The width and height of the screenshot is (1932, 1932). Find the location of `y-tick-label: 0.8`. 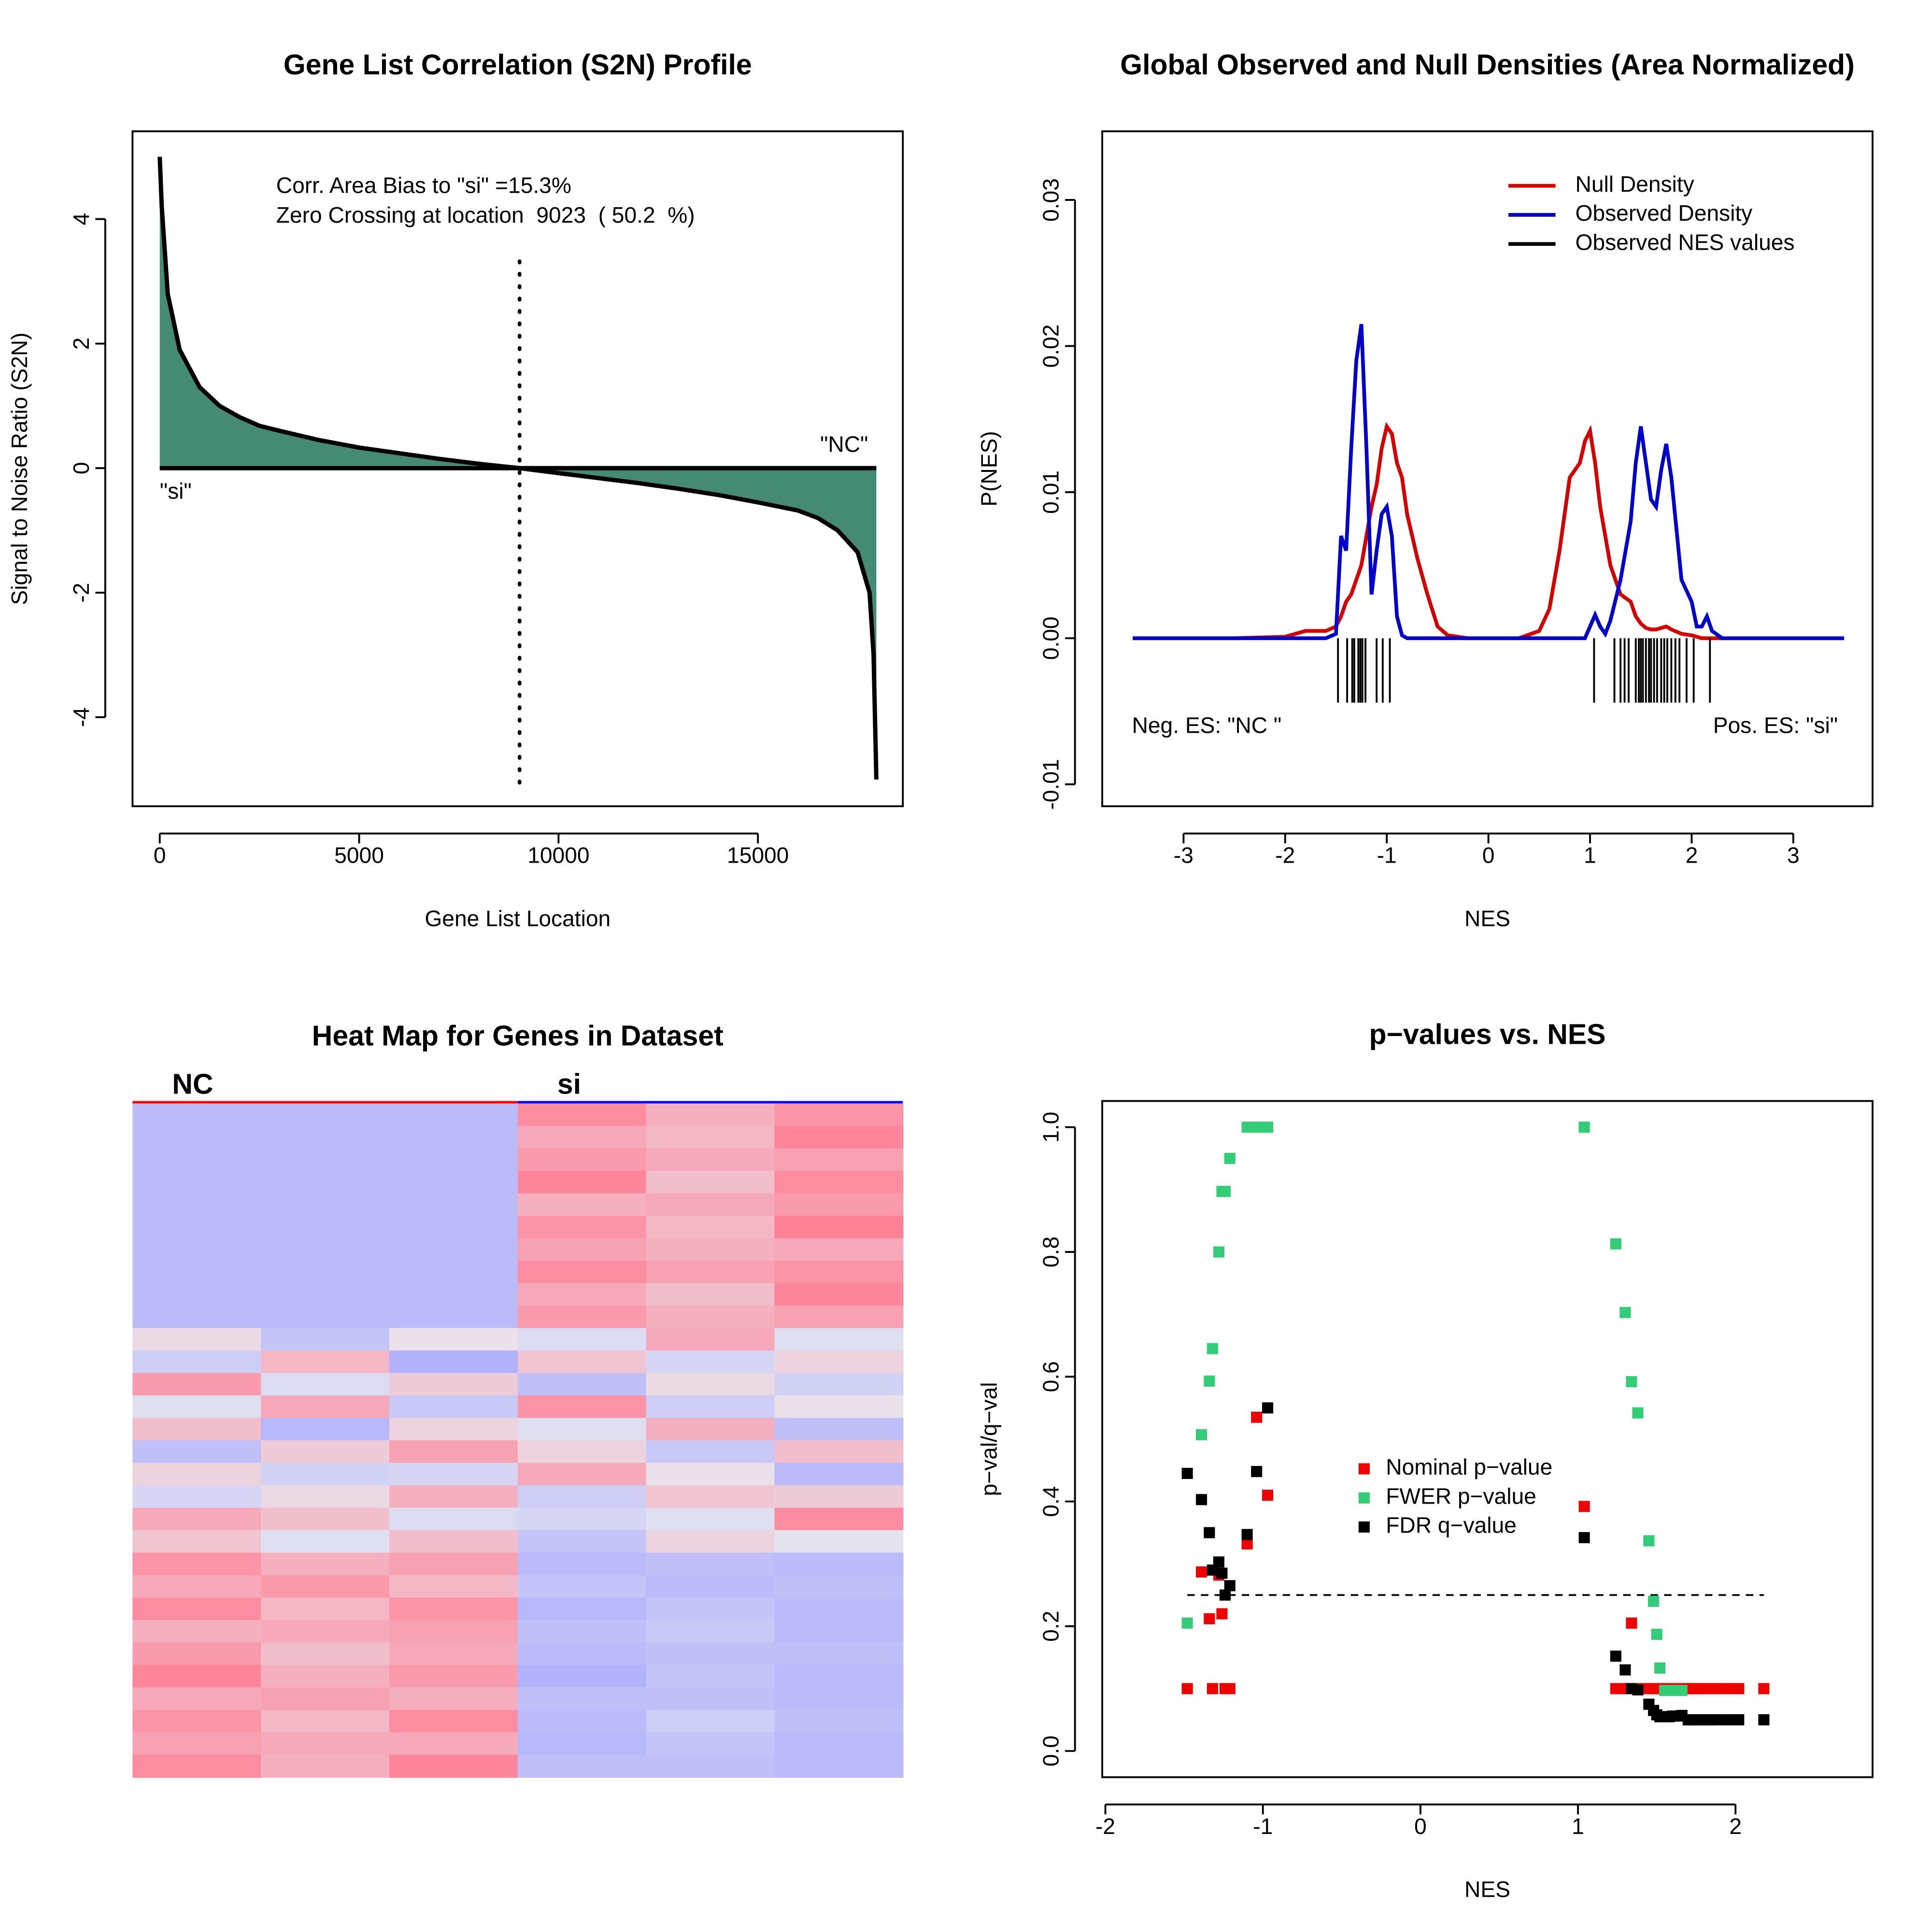

y-tick-label: 0.8 is located at coordinates (1051, 1251).